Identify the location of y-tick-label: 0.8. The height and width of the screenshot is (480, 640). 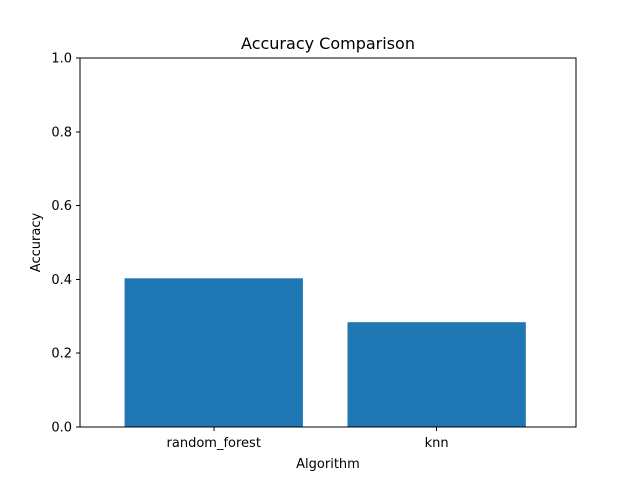
(61, 132).